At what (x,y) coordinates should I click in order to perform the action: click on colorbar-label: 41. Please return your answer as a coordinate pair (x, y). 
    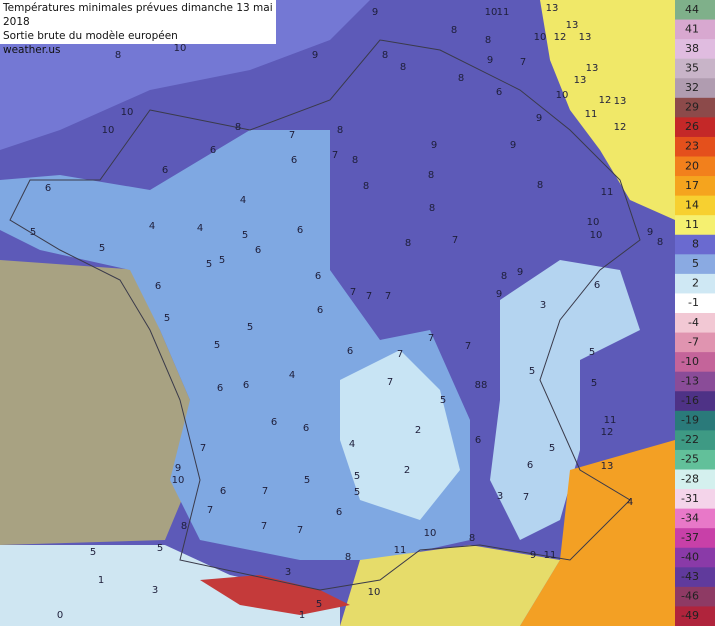
    Looking at the image, I should click on (692, 28).